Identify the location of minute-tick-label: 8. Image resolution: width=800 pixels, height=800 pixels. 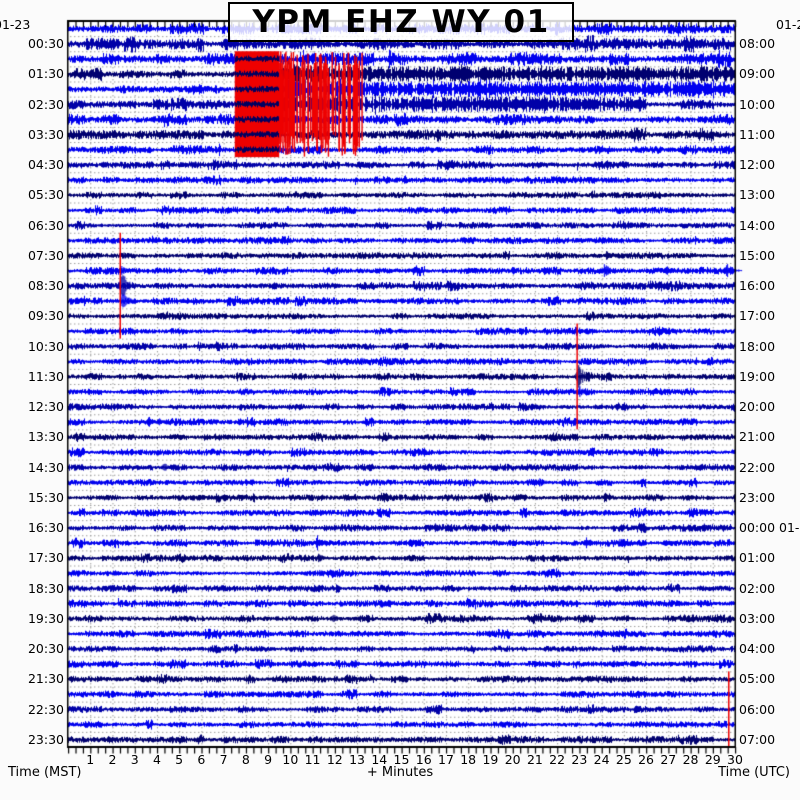
(245, 759).